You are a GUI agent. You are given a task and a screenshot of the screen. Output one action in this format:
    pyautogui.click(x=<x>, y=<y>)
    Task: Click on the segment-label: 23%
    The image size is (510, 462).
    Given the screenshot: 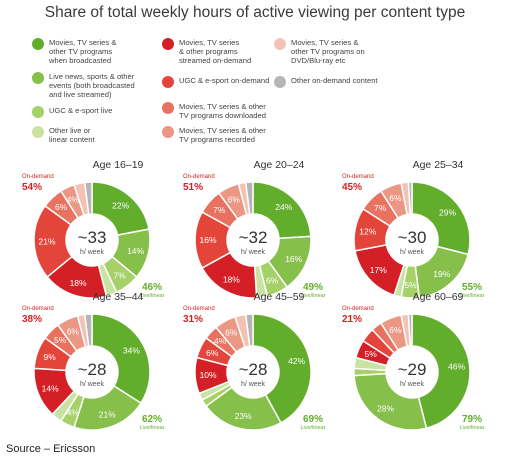 What is the action you would take?
    pyautogui.click(x=243, y=416)
    